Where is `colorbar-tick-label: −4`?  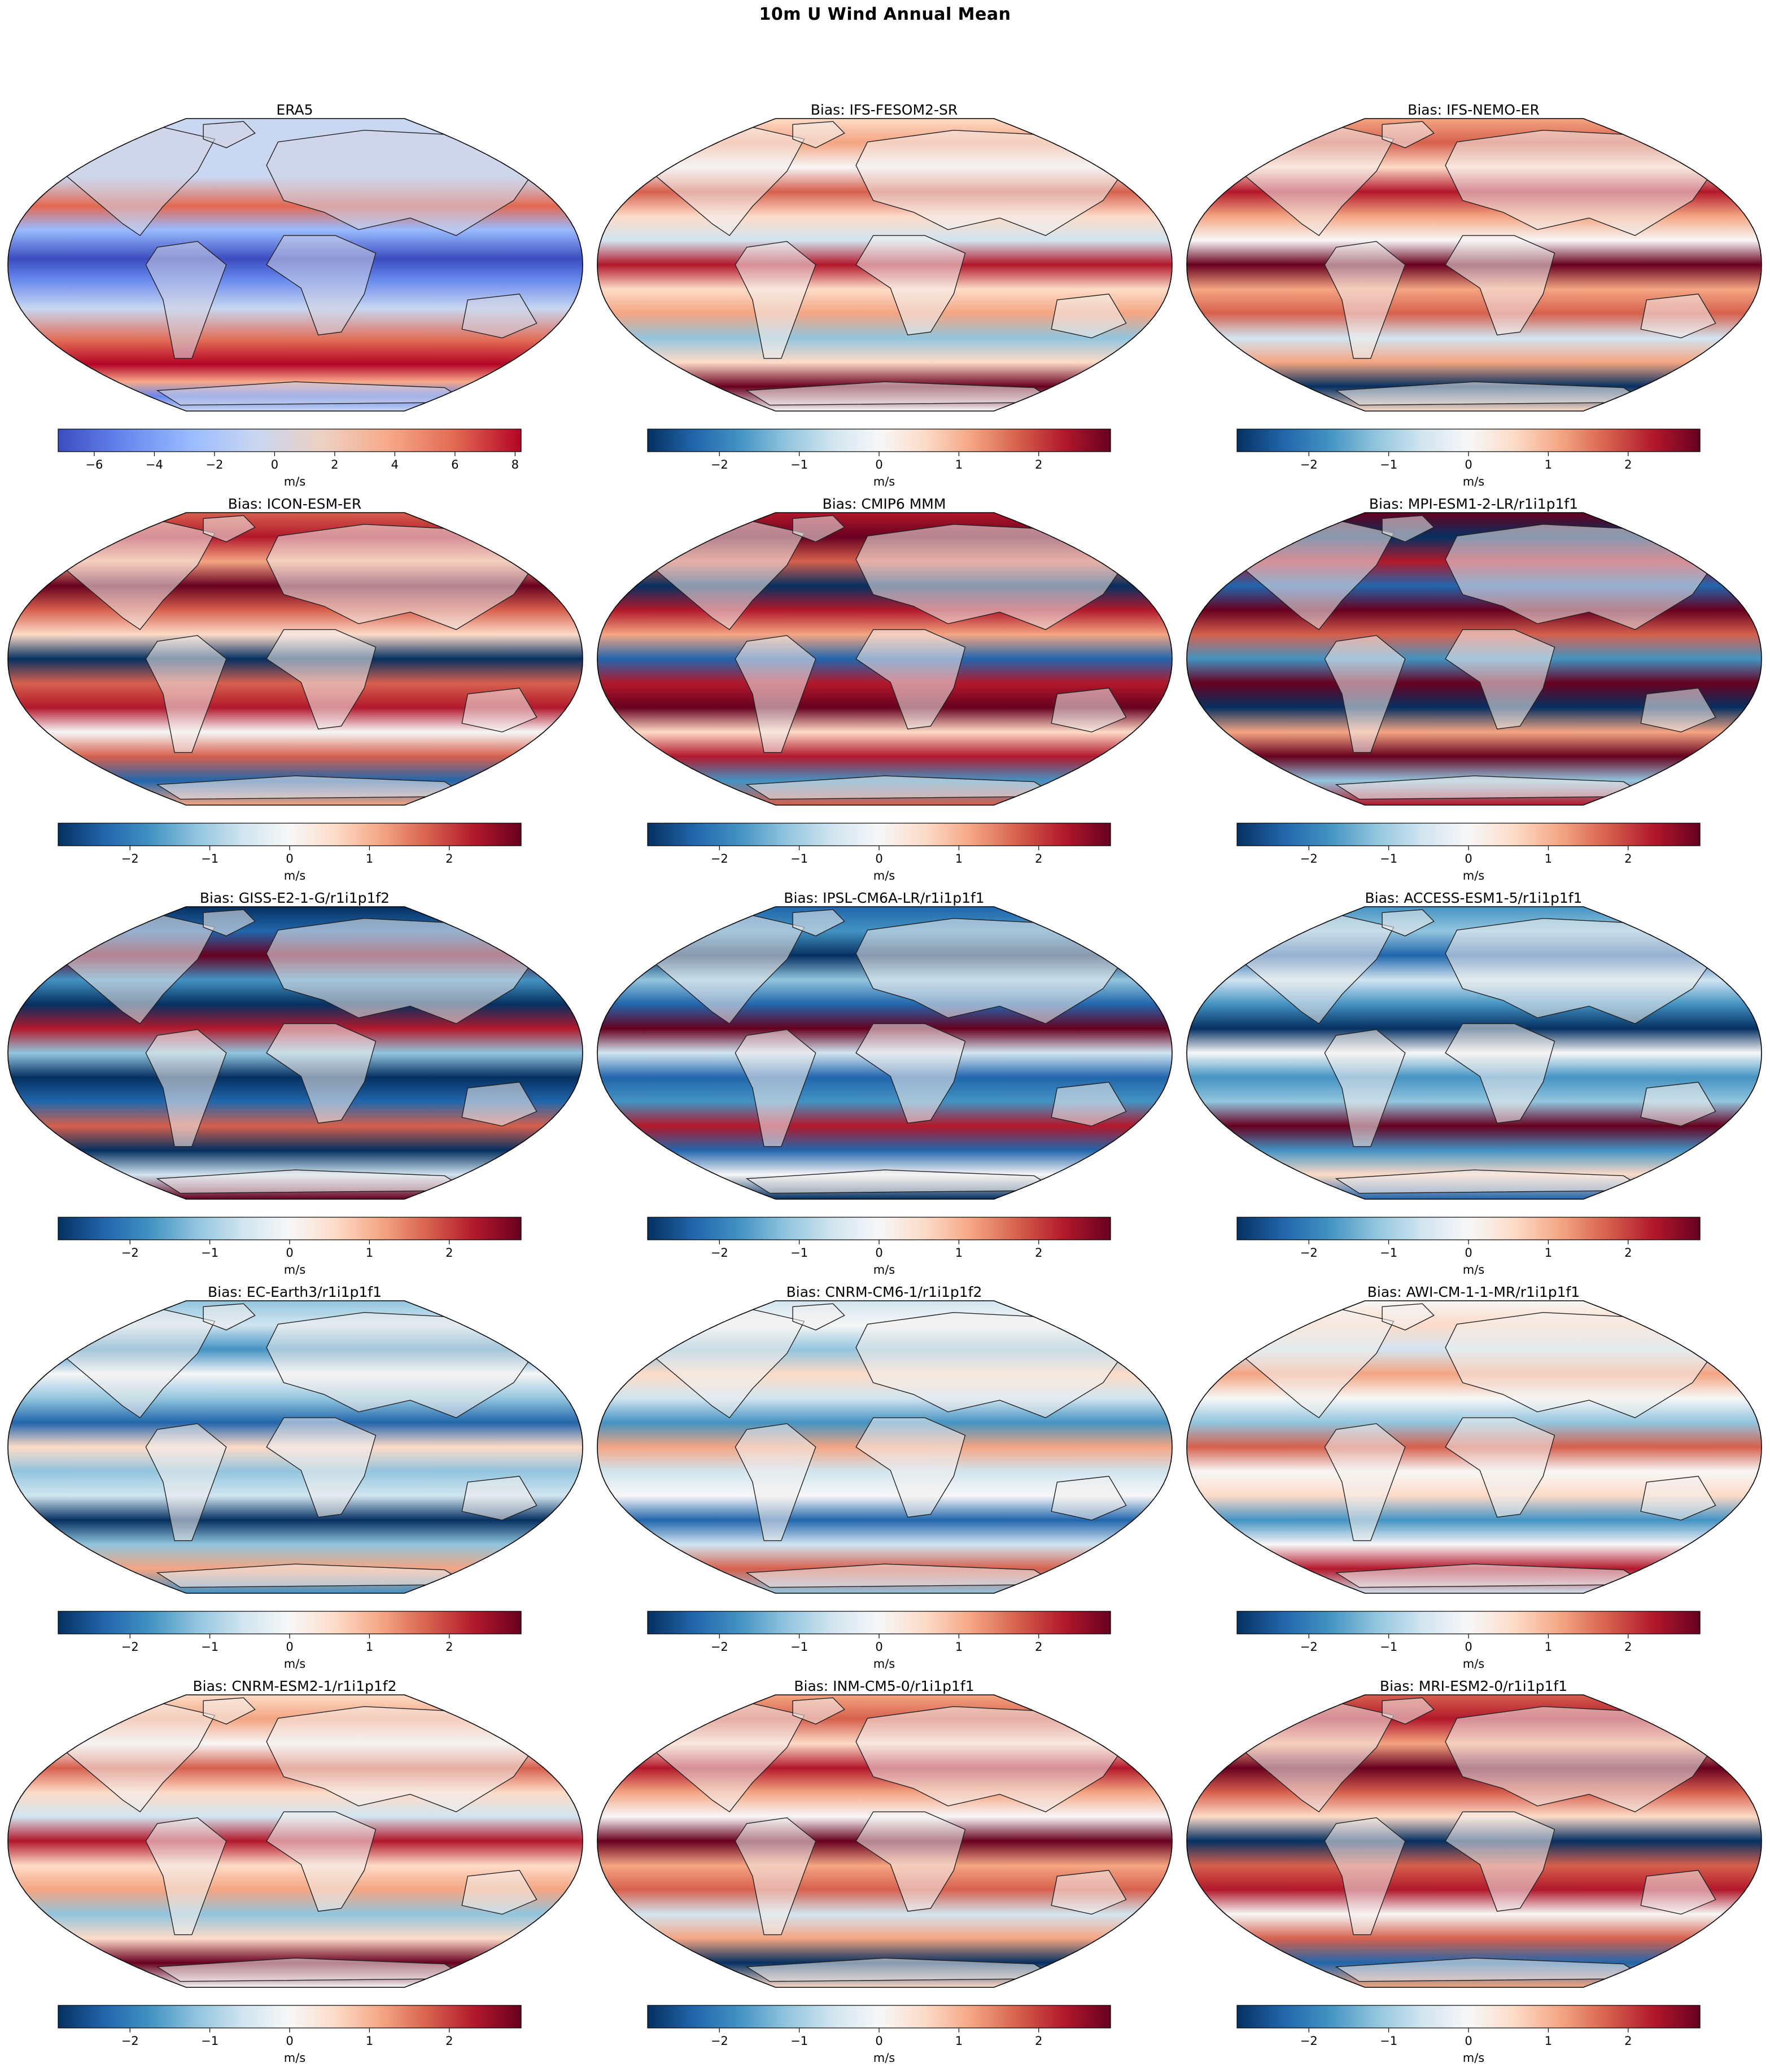
colorbar-tick-label: −4 is located at coordinates (154, 465).